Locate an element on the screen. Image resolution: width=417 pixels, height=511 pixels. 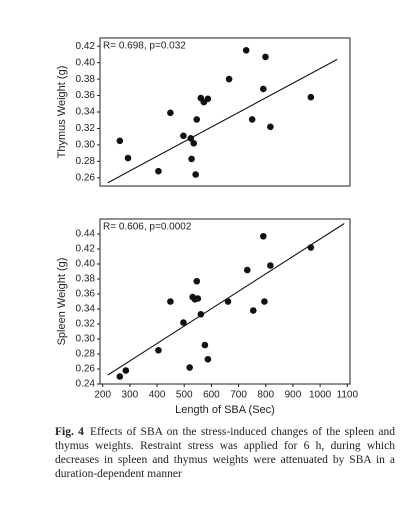
x-tick-label: 400 is located at coordinates (157, 395).